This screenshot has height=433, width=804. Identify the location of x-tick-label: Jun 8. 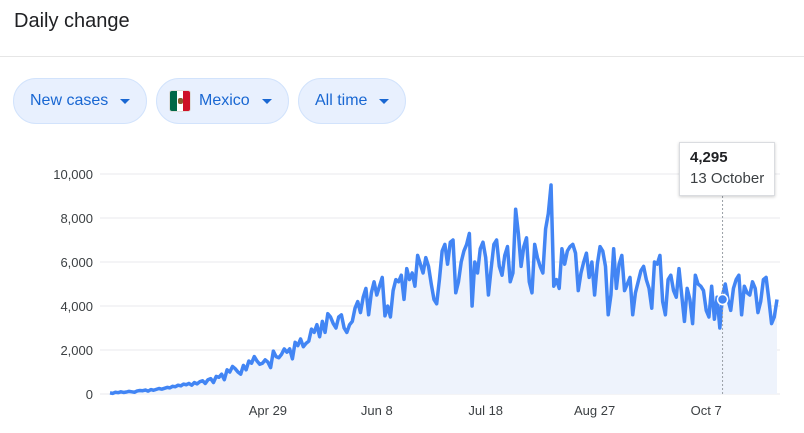
(377, 410).